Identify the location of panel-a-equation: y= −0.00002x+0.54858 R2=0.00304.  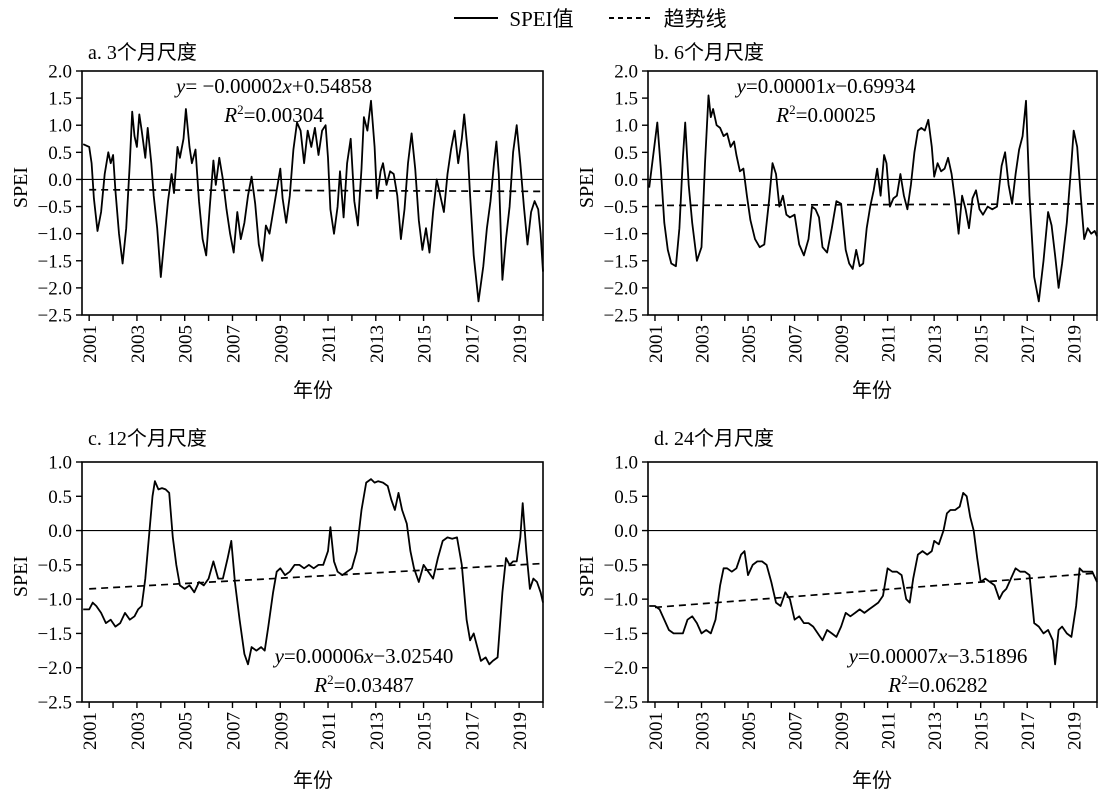
(274, 100).